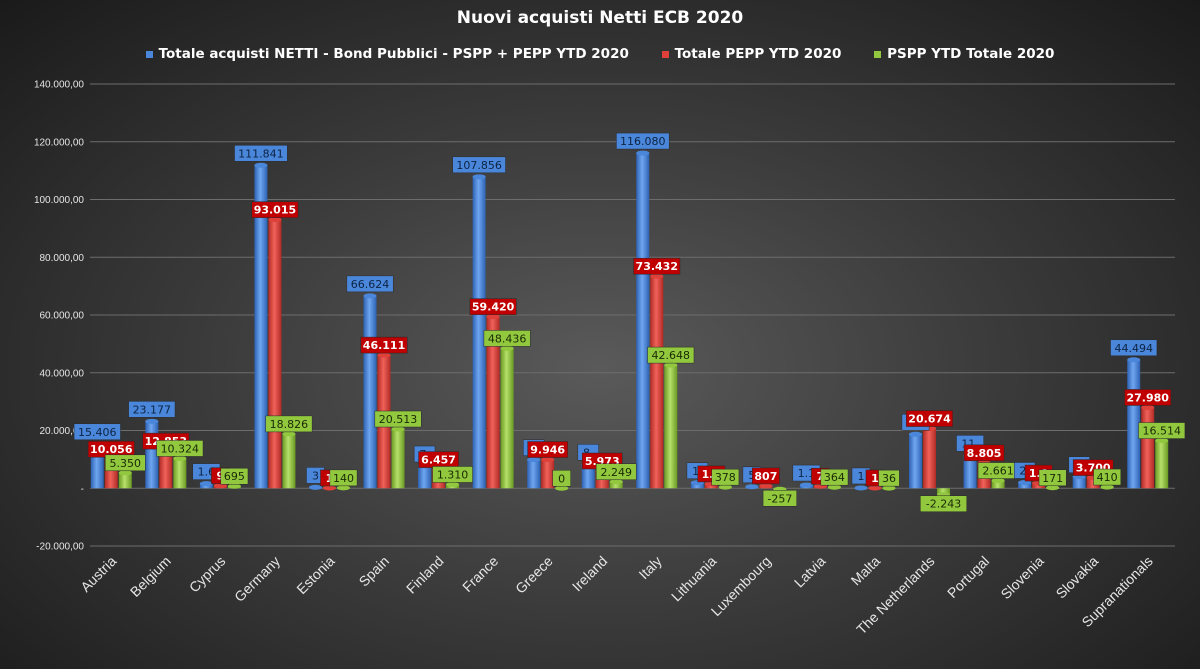 The width and height of the screenshot is (1200, 669). What do you see at coordinates (649, 567) in the screenshot?
I see `x-tick-label: Italy` at bounding box center [649, 567].